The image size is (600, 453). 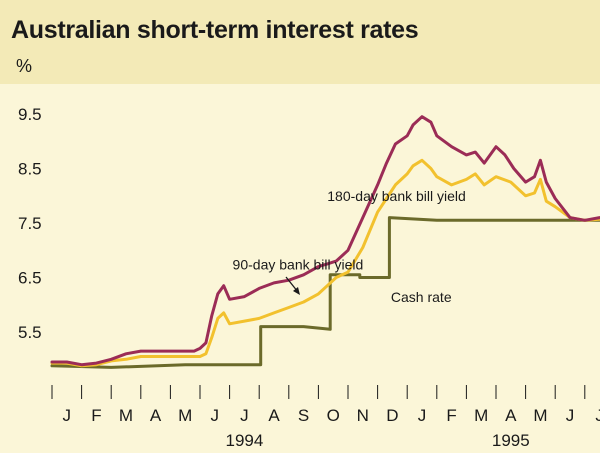 I want to click on annotation-label: 90-day bank bill yield, so click(x=298, y=264).